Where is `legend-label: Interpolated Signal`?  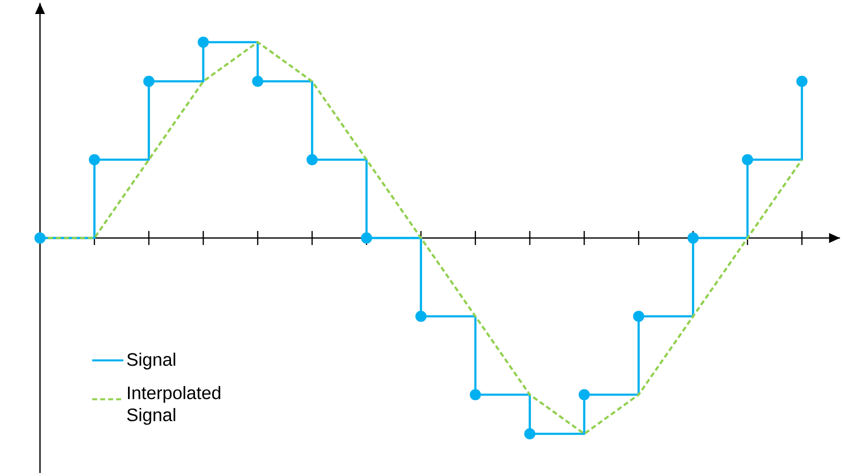 legend-label: Interpolated Signal is located at coordinates (173, 405).